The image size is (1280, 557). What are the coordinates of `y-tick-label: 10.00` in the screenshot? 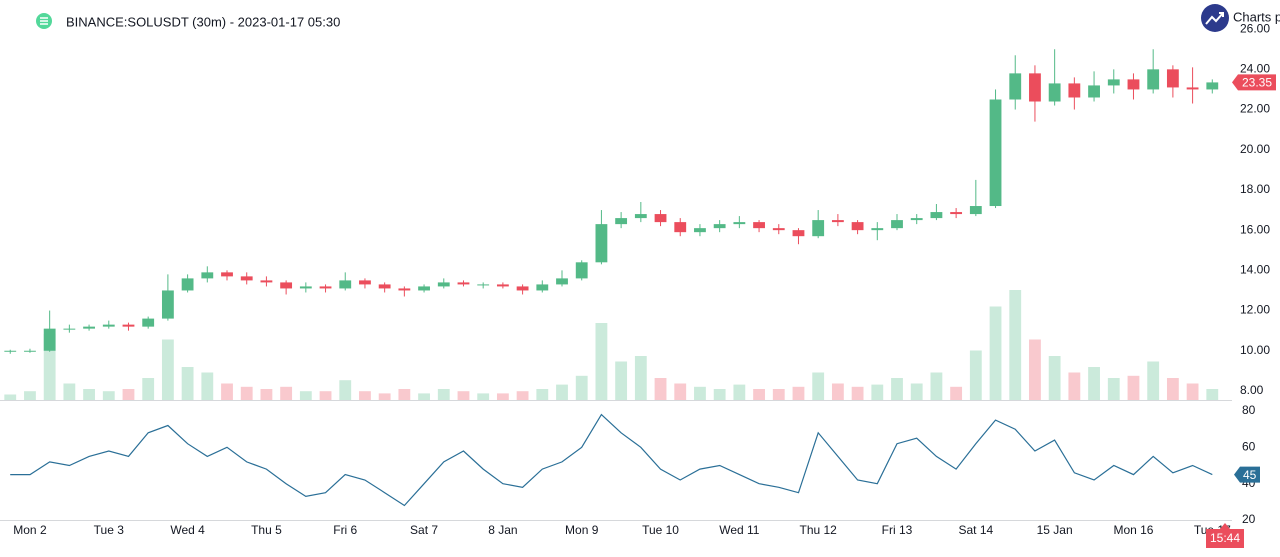 It's located at (1255, 350).